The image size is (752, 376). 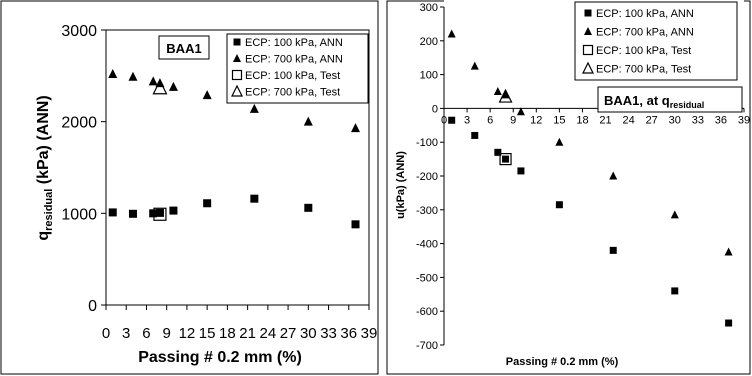 I want to click on left-y-tick-label: 3000, so click(x=79, y=31).